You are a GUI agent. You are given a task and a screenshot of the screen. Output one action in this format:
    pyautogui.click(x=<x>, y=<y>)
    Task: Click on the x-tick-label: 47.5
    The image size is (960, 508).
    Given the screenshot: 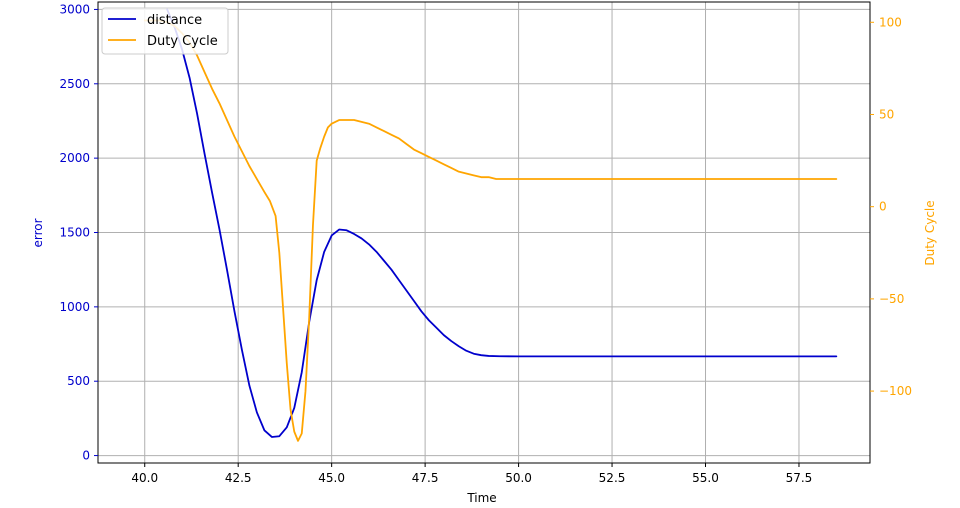 What is the action you would take?
    pyautogui.click(x=425, y=478)
    